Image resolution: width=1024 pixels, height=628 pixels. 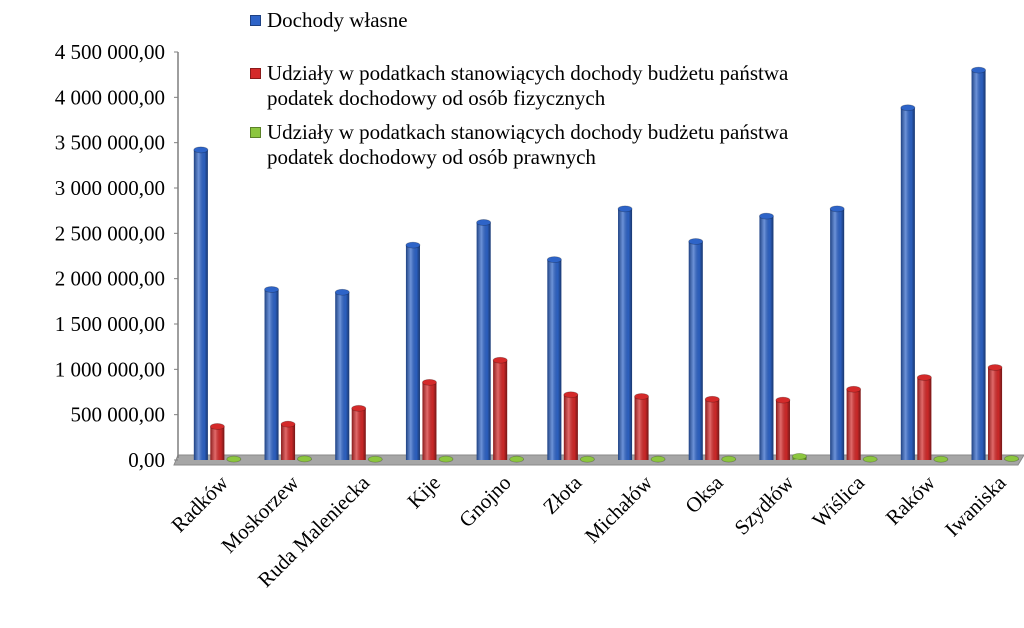 I want to click on y-tick-label: 2 000 000,00, so click(x=110, y=279).